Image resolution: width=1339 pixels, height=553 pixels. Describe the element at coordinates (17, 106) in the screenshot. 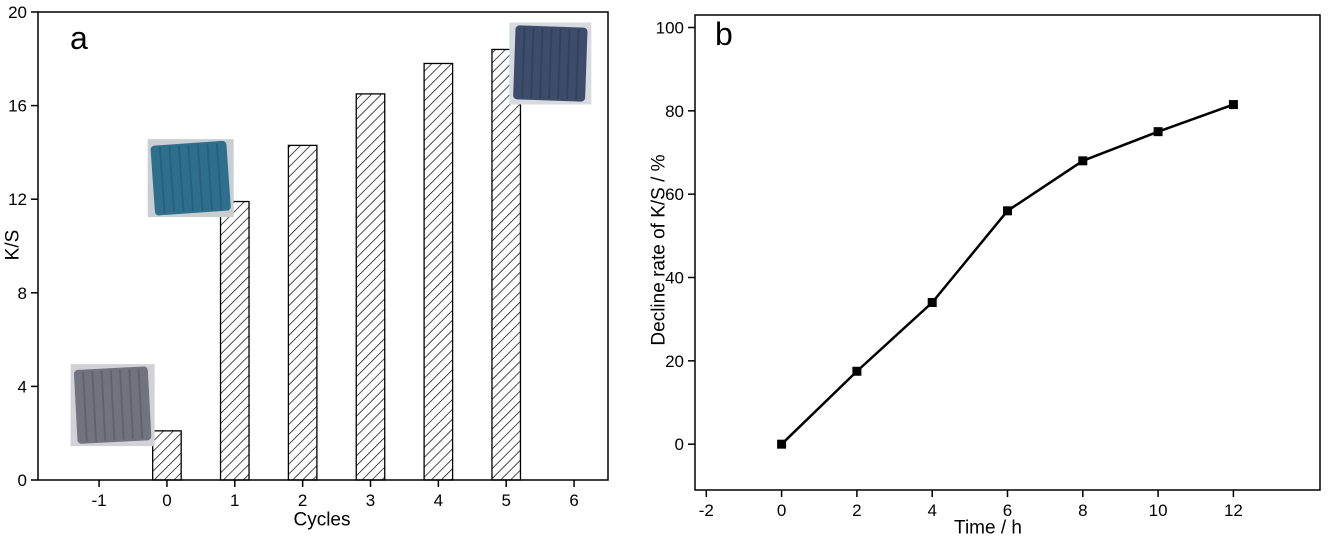

I see `y-tick-label: 16` at that location.